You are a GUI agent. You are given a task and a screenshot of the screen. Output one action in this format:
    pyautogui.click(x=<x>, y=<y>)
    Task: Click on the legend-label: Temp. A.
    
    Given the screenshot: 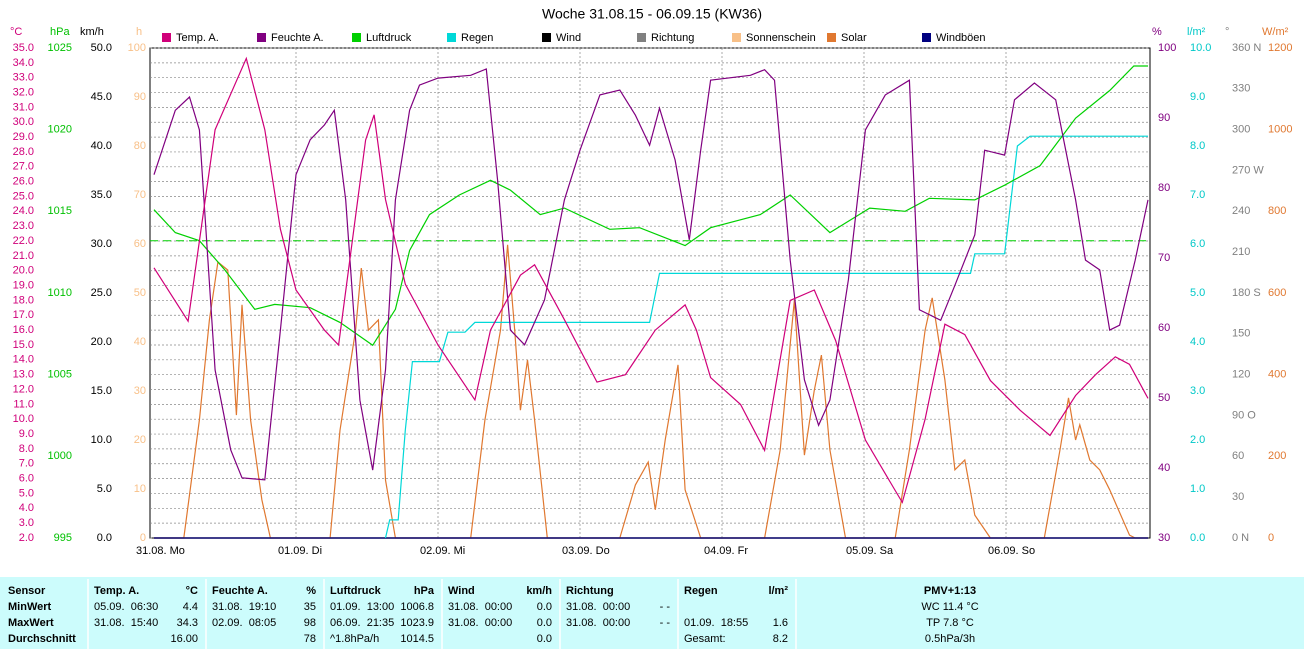 What is the action you would take?
    pyautogui.click(x=197, y=38)
    